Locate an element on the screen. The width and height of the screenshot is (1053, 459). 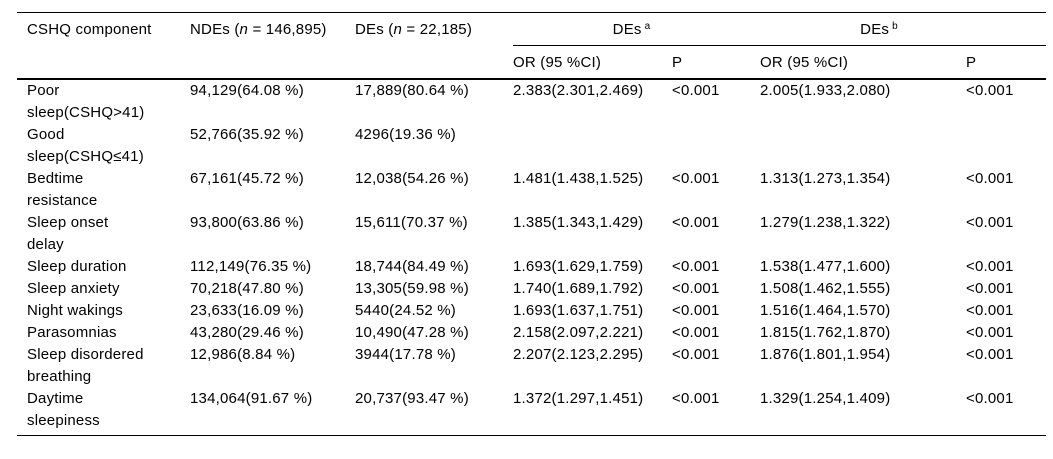
group-a-superscript: a is located at coordinates (647, 26).